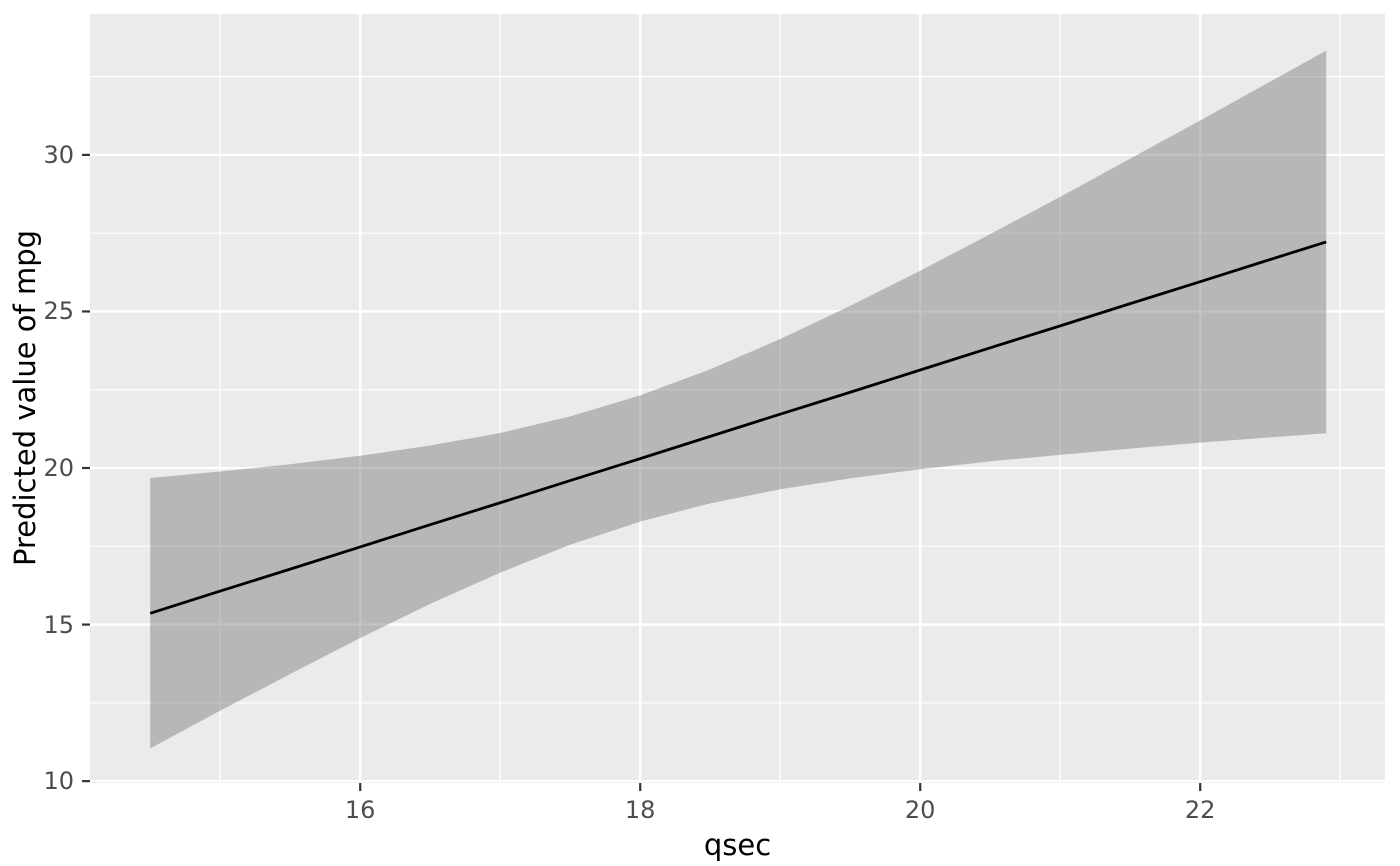 This screenshot has width=1400, height=866. I want to click on y-tick-label: 25, so click(58, 311).